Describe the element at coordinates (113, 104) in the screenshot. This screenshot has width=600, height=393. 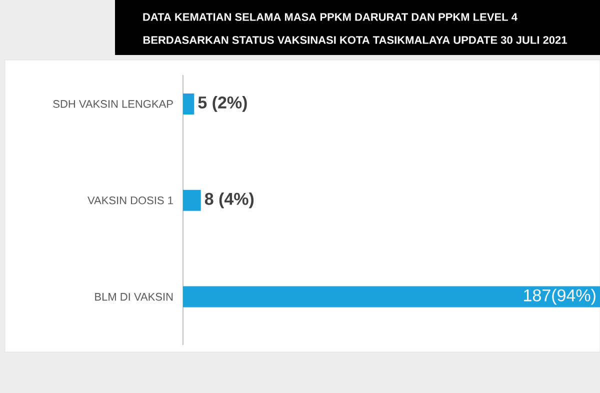
I see `y-tick-label: SDH VAKSIN LENGKAP` at that location.